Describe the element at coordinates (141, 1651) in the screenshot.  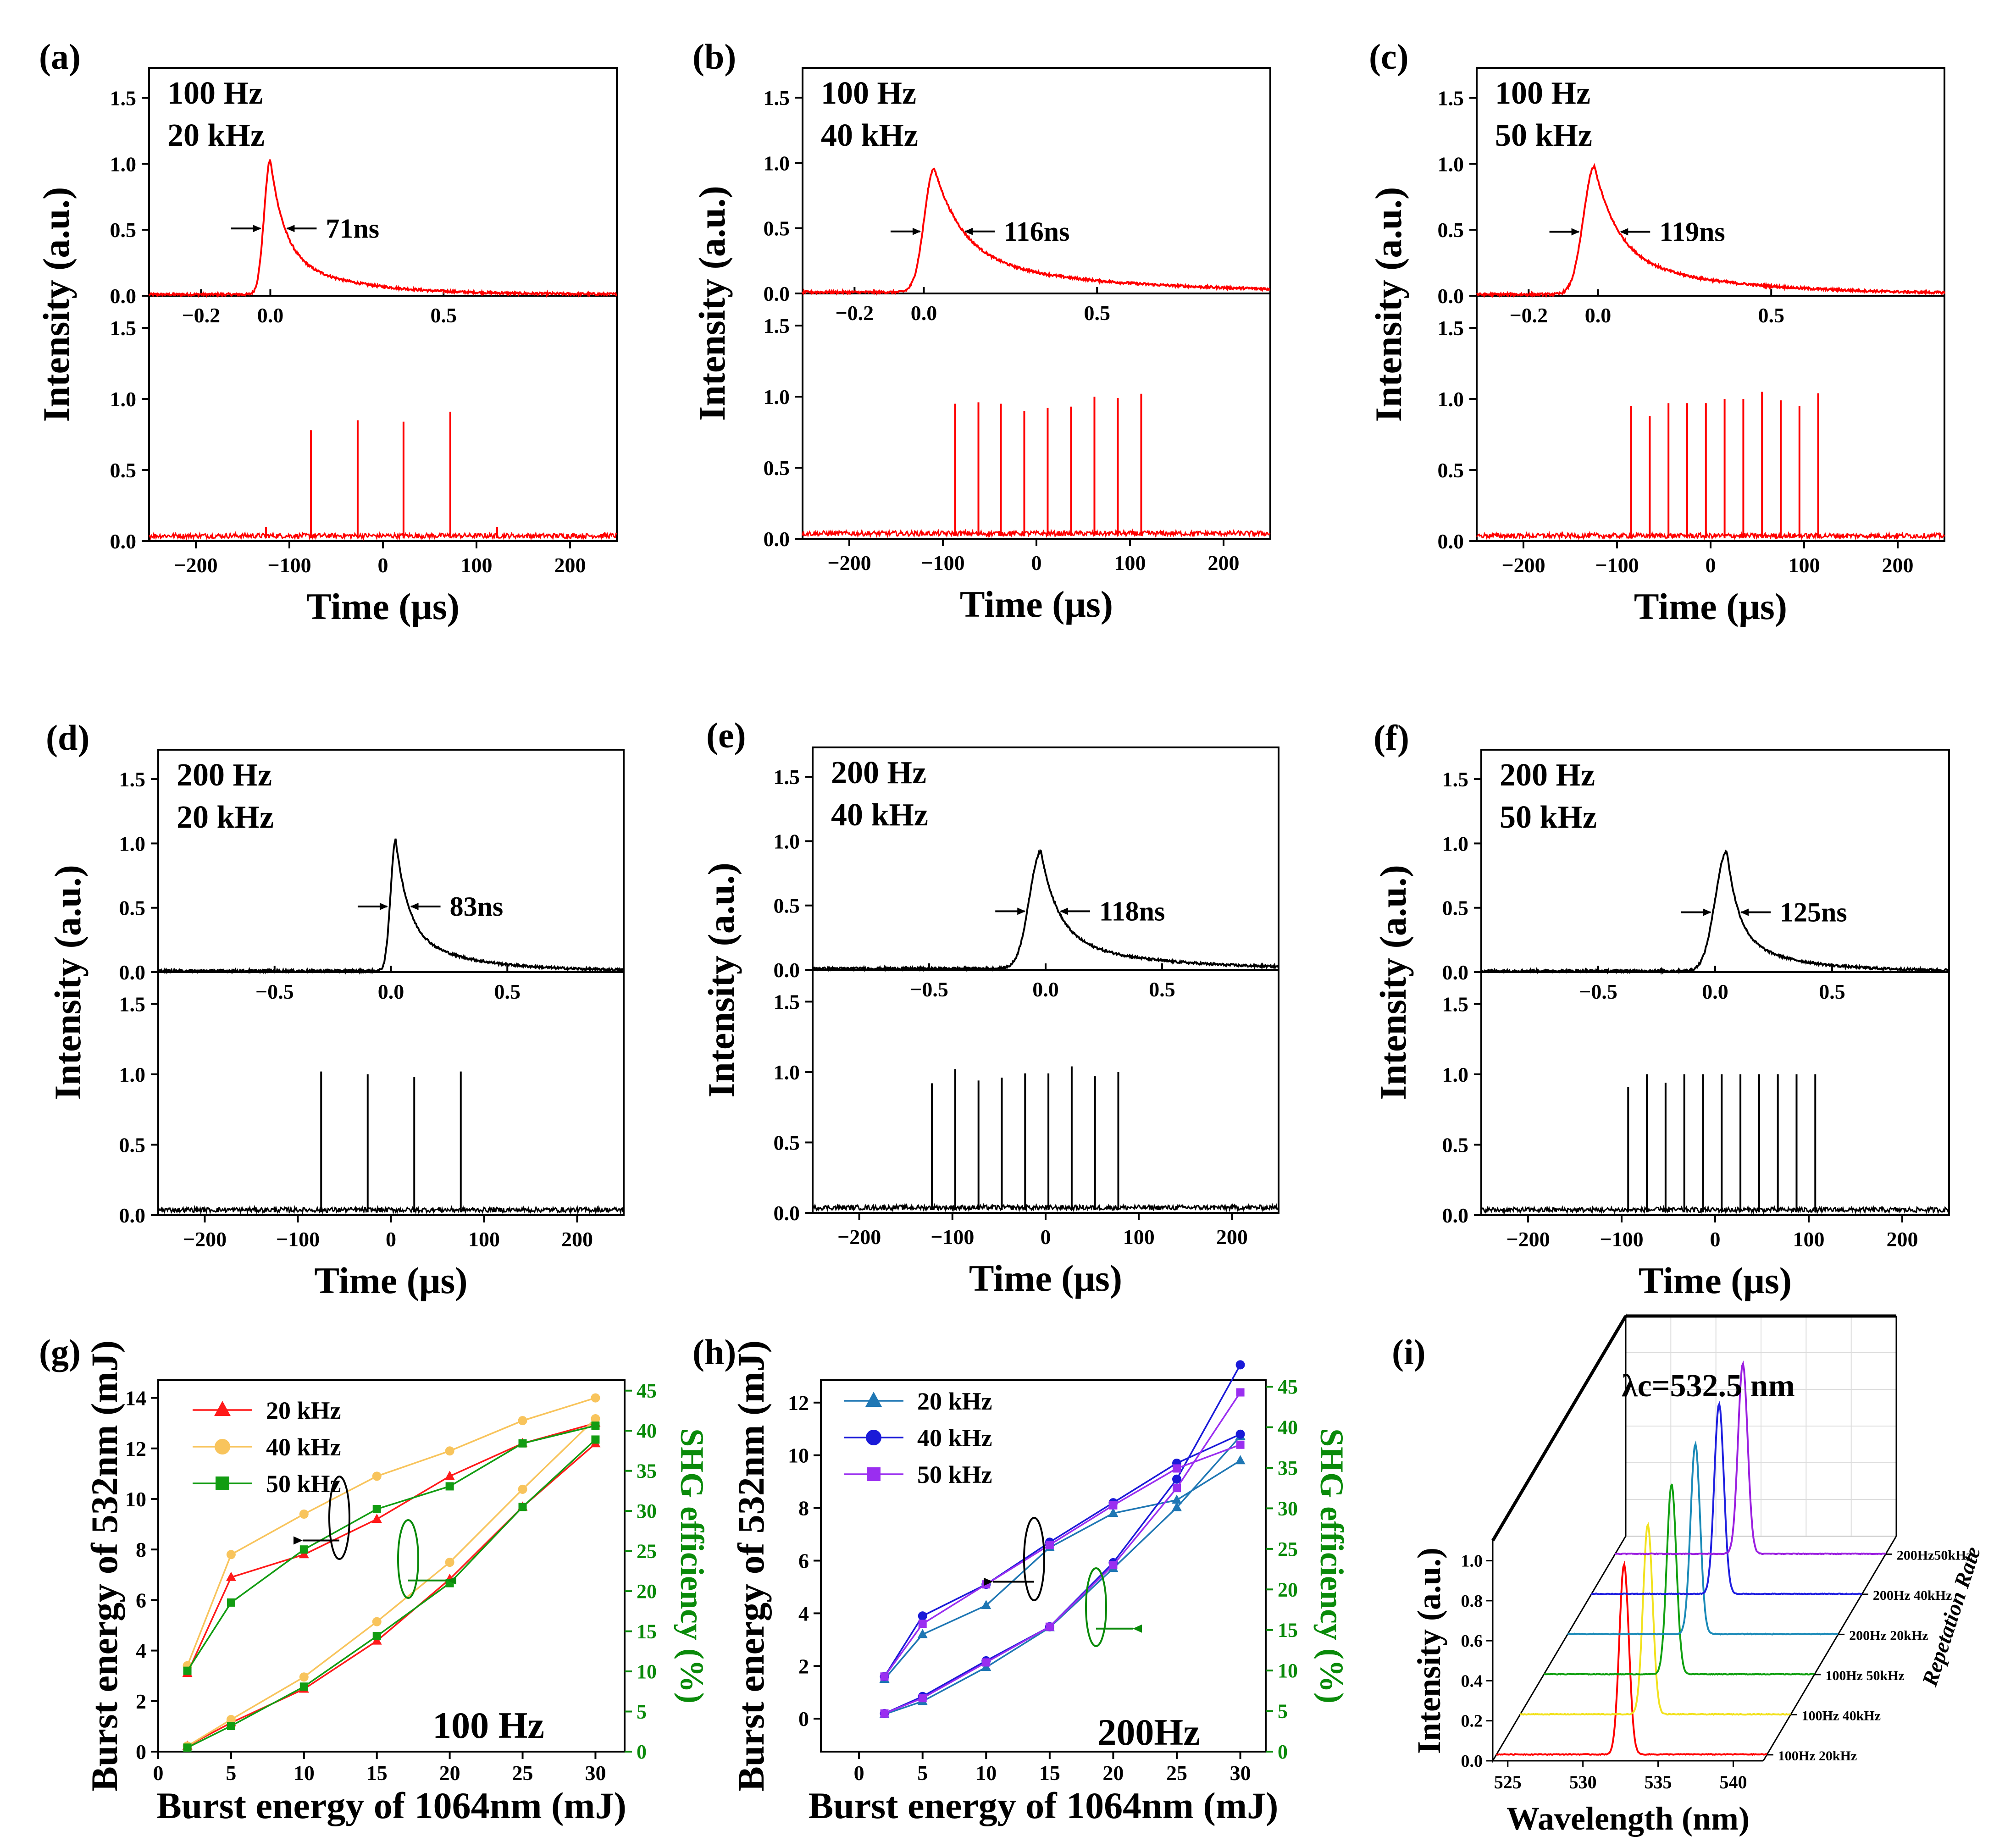
I see `y-tick-label: 4` at that location.